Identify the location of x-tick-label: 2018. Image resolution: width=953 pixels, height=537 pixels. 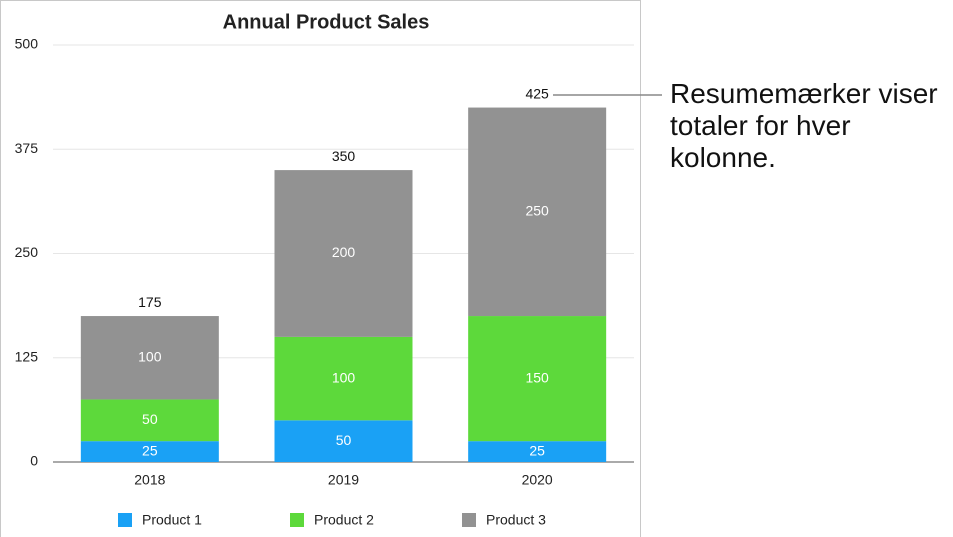
(149, 480).